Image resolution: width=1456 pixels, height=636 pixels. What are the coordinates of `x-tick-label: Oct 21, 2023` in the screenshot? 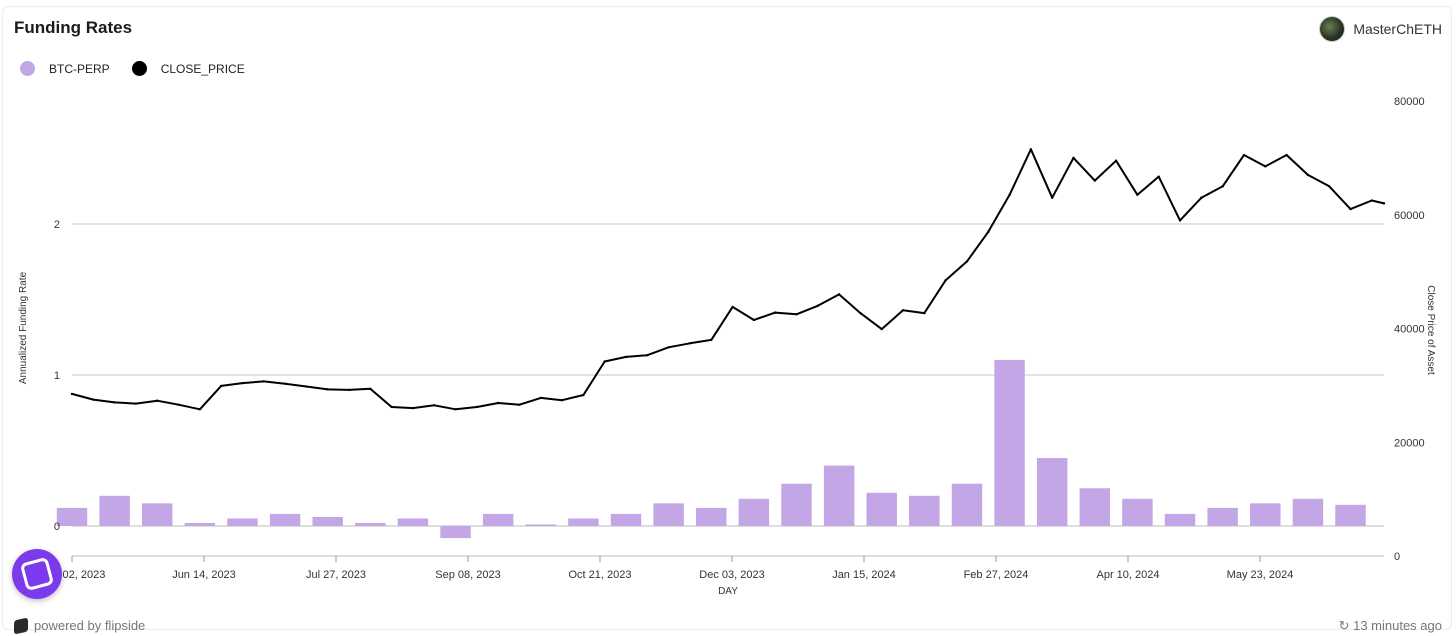 It's located at (600, 575).